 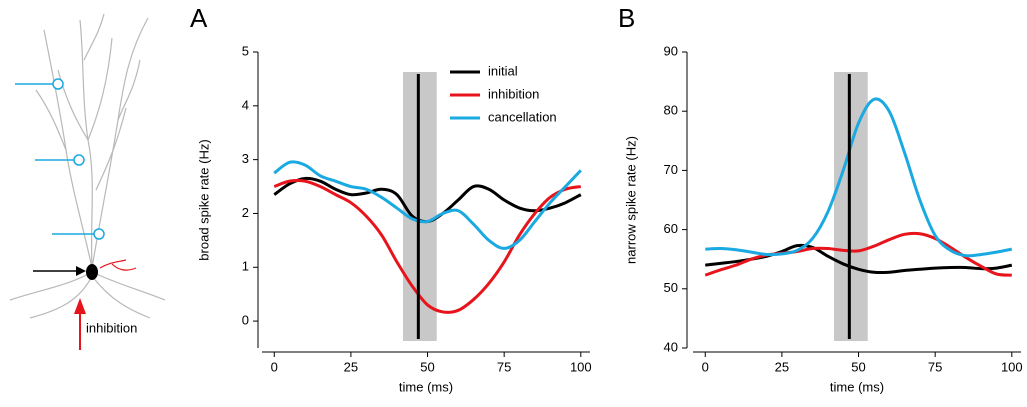 I want to click on soma-arrowhead, so click(x=81, y=271).